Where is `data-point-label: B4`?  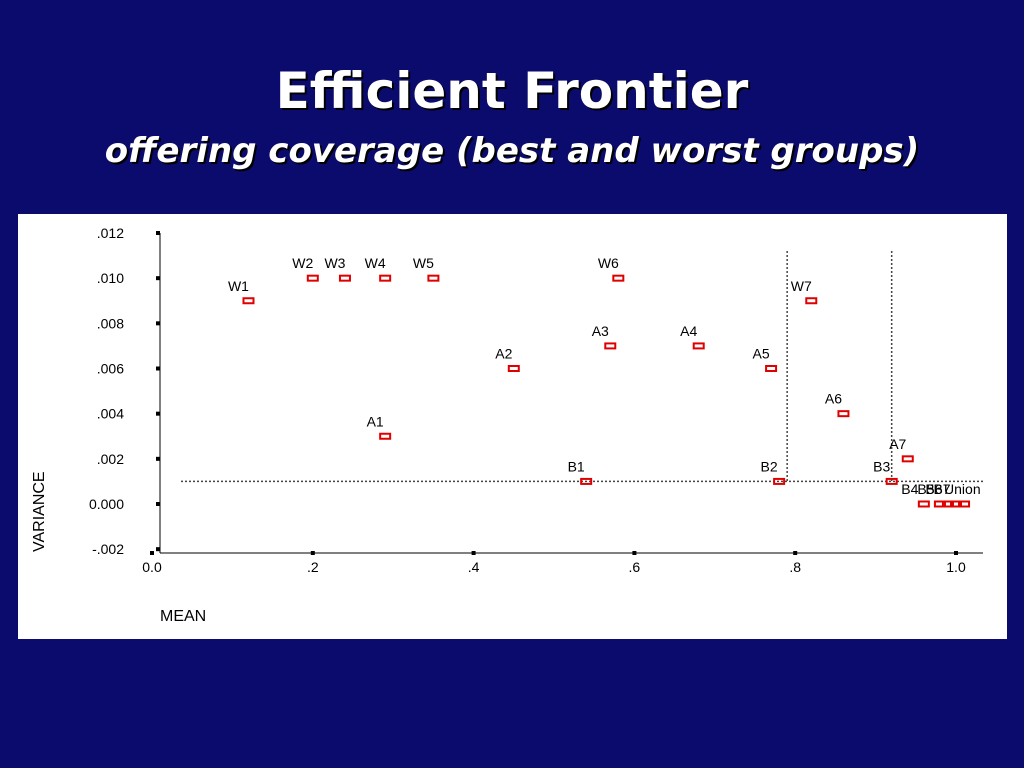
data-point-label: B4 is located at coordinates (909, 489).